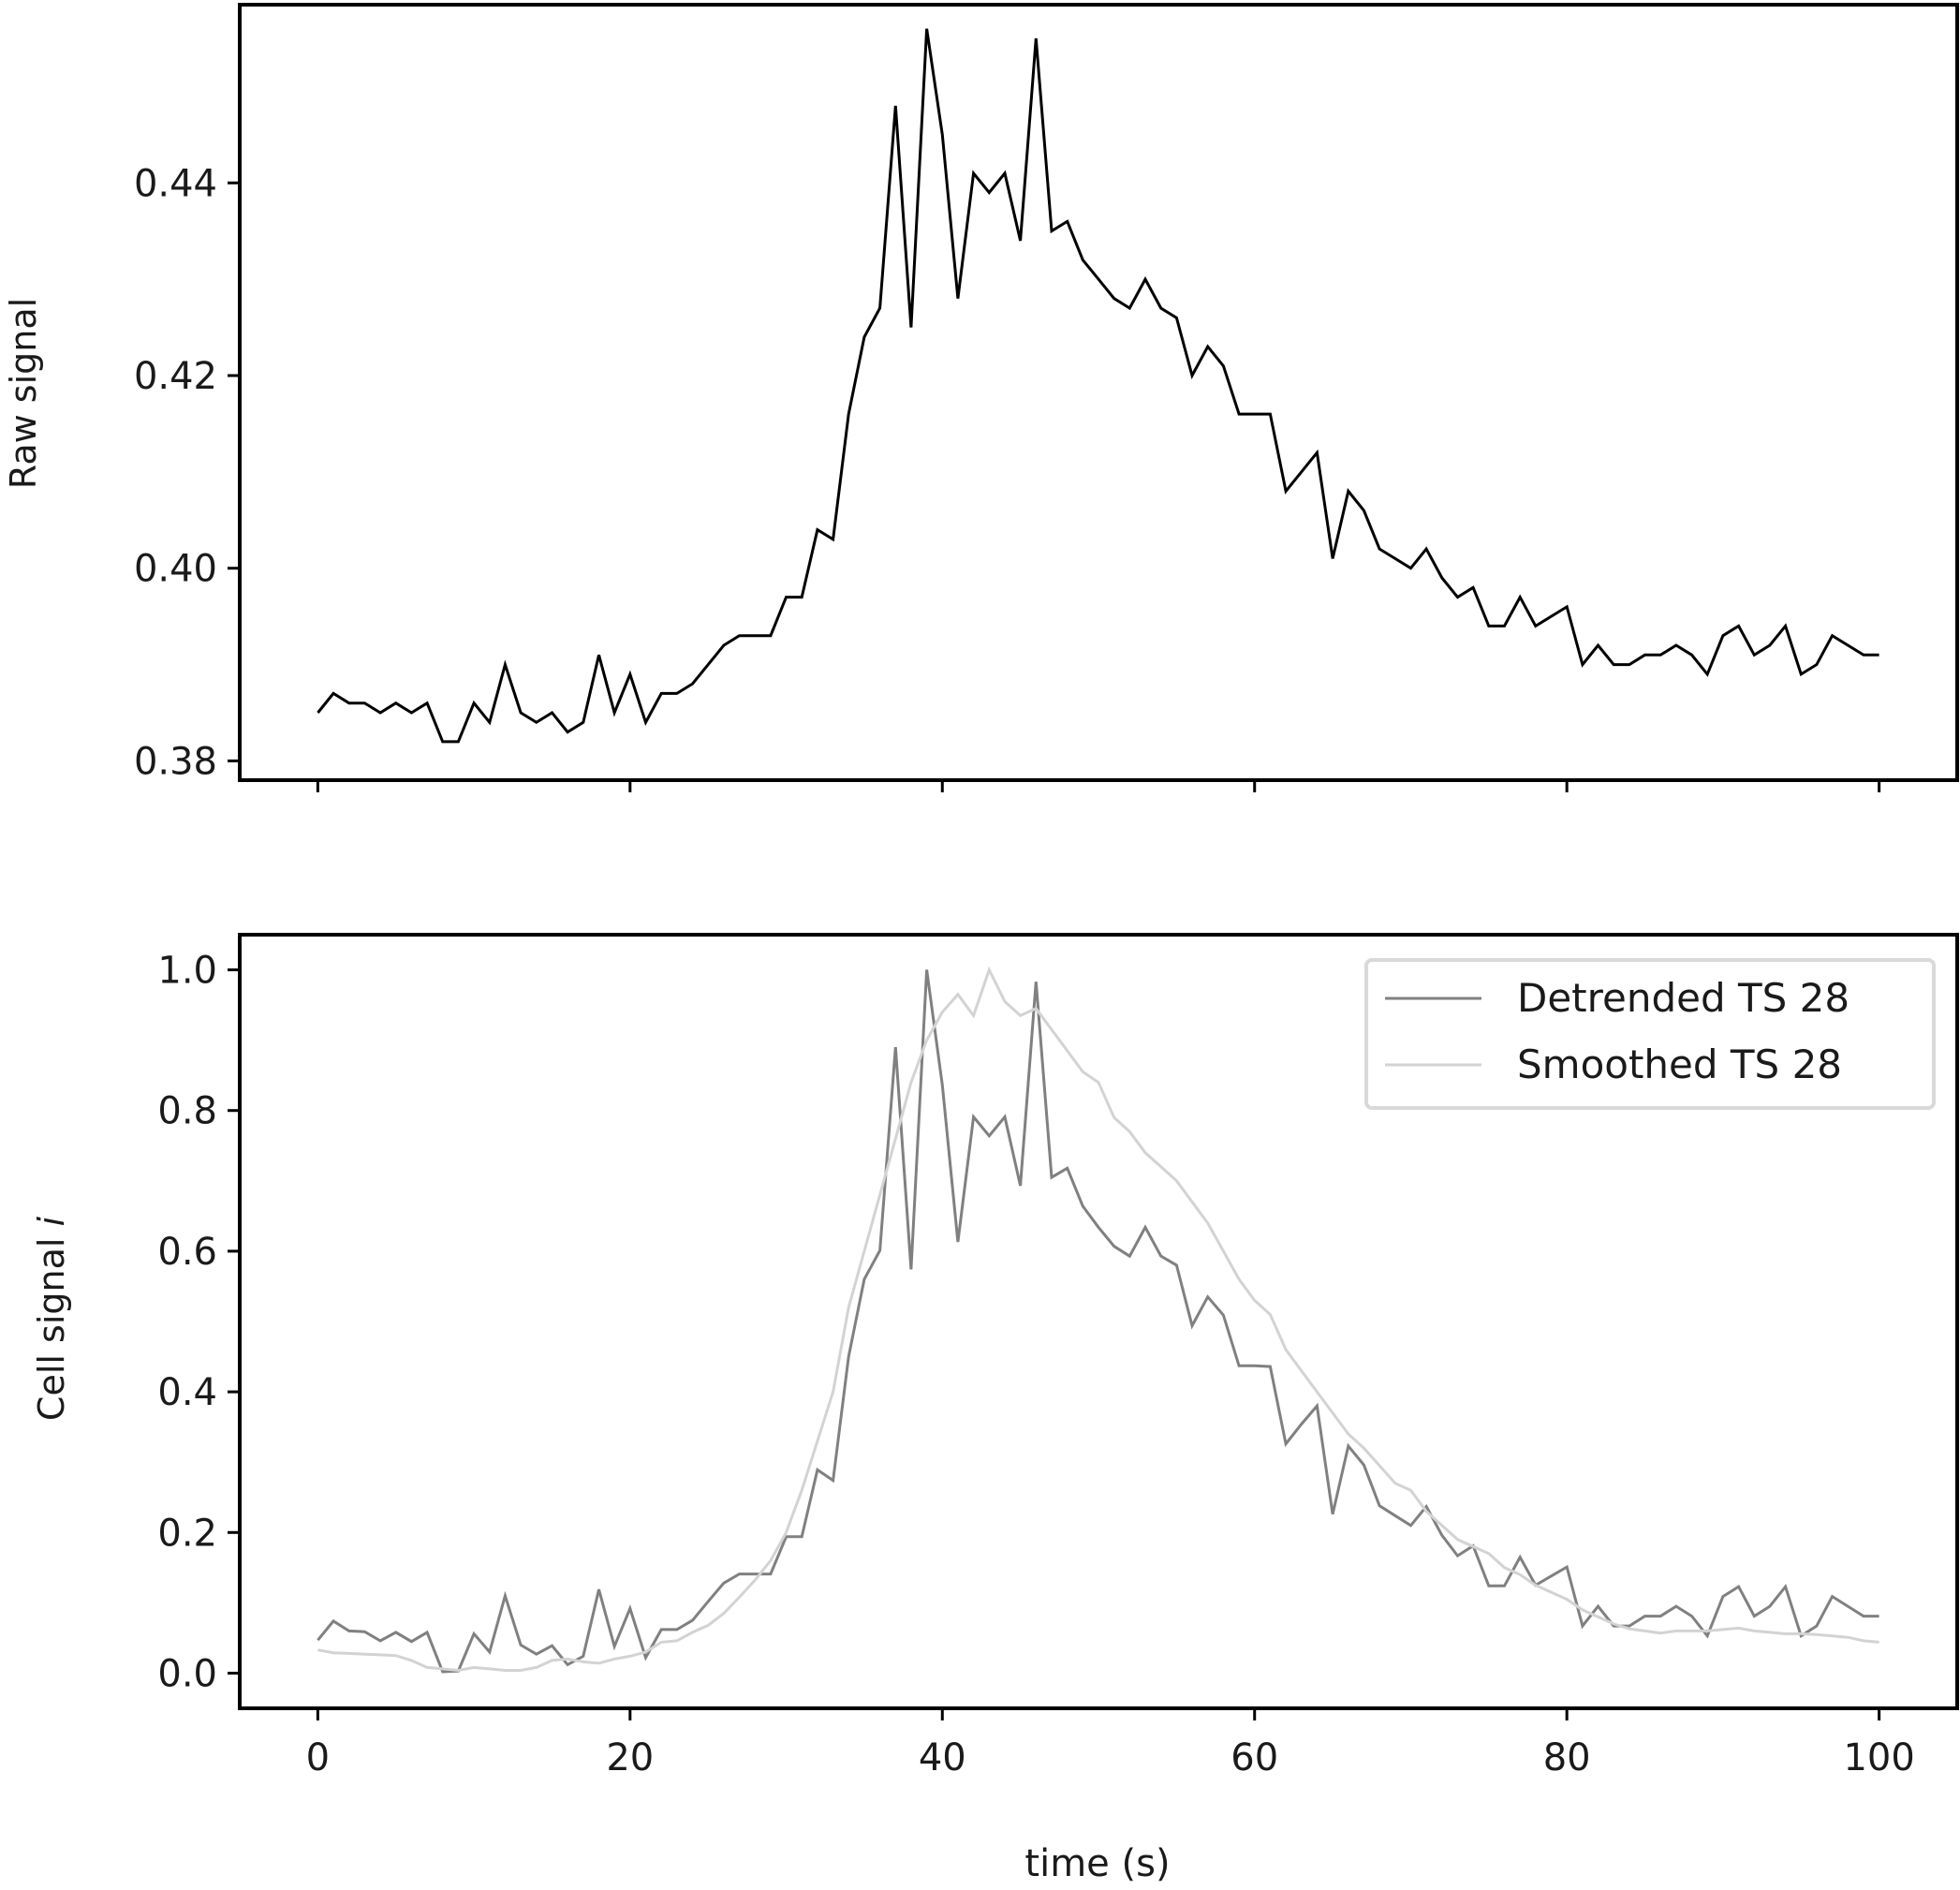 This screenshot has height=1890, width=1960. Describe the element at coordinates (198, 1322) in the screenshot. I see `cell-signal-y-axis-ticks: 0.0 0.2 0.4 0.6 0.8 1.0` at that location.